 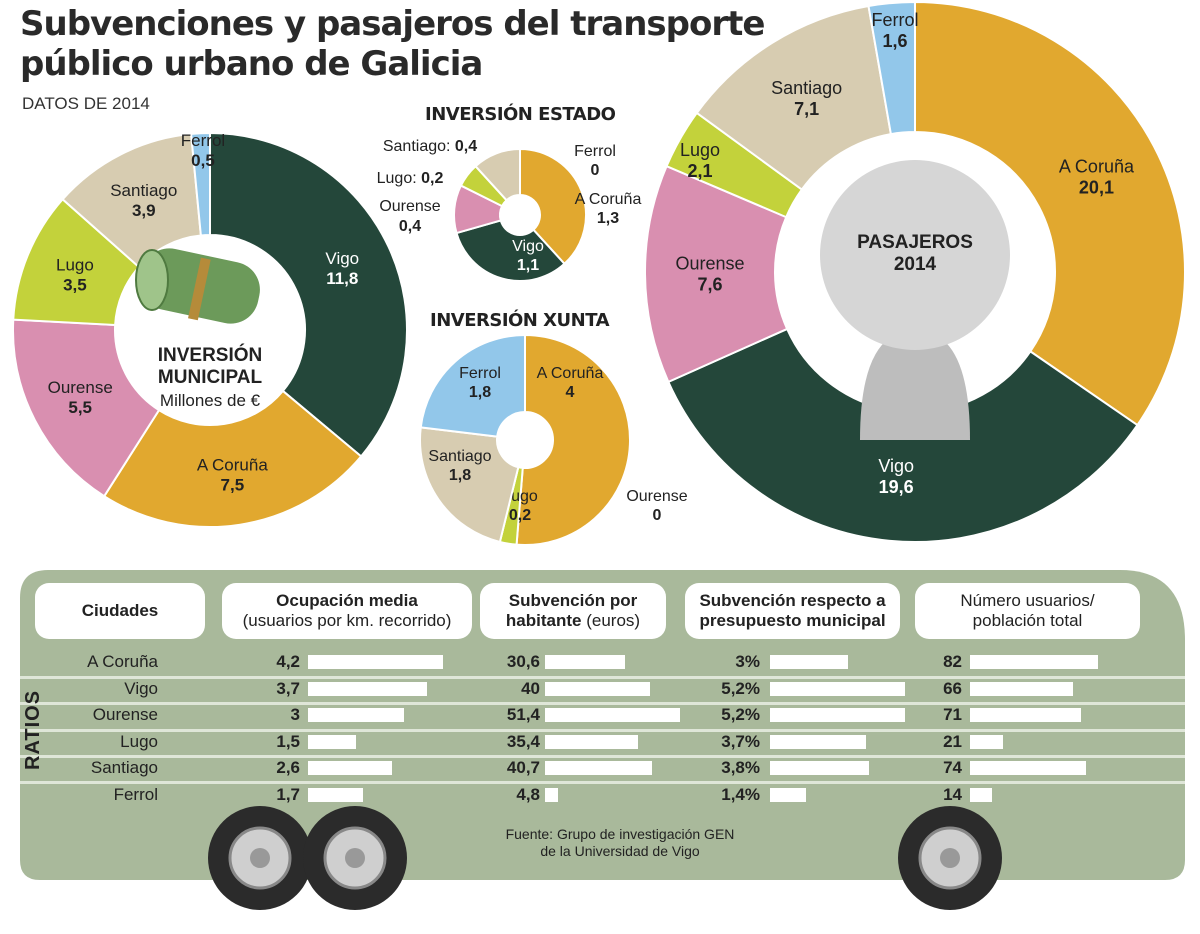 What do you see at coordinates (510, 250) in the screenshot?
I see `slice-estado-vigo` at bounding box center [510, 250].